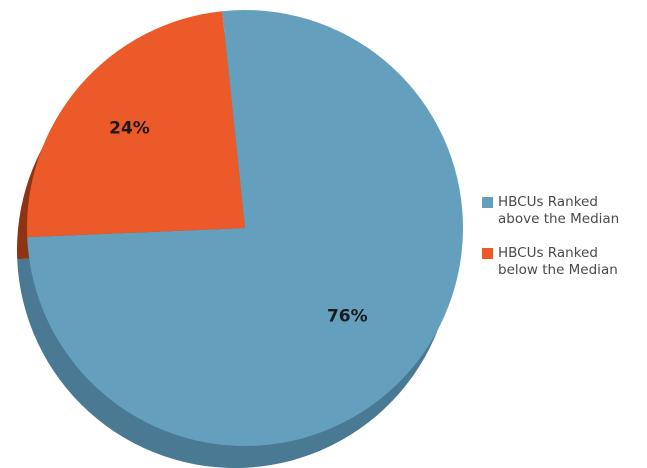  I want to click on pie-slice-label-1: 24%, so click(129, 128).